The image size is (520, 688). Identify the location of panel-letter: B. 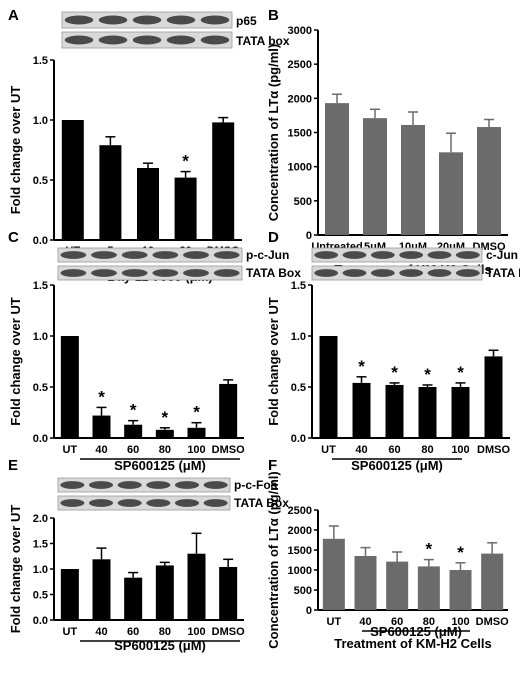
(273, 15).